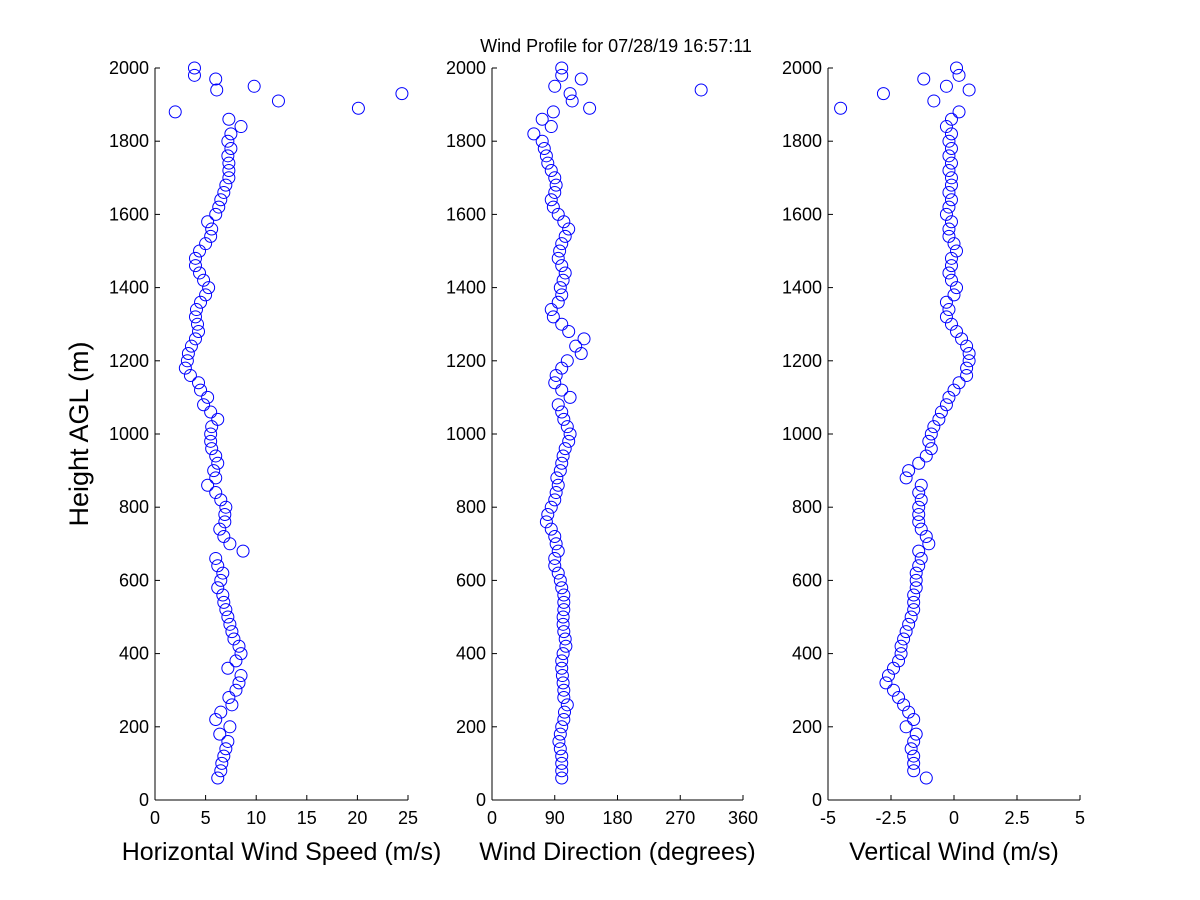  What do you see at coordinates (129, 434) in the screenshot?
I see `y-tick-label: 1000` at bounding box center [129, 434].